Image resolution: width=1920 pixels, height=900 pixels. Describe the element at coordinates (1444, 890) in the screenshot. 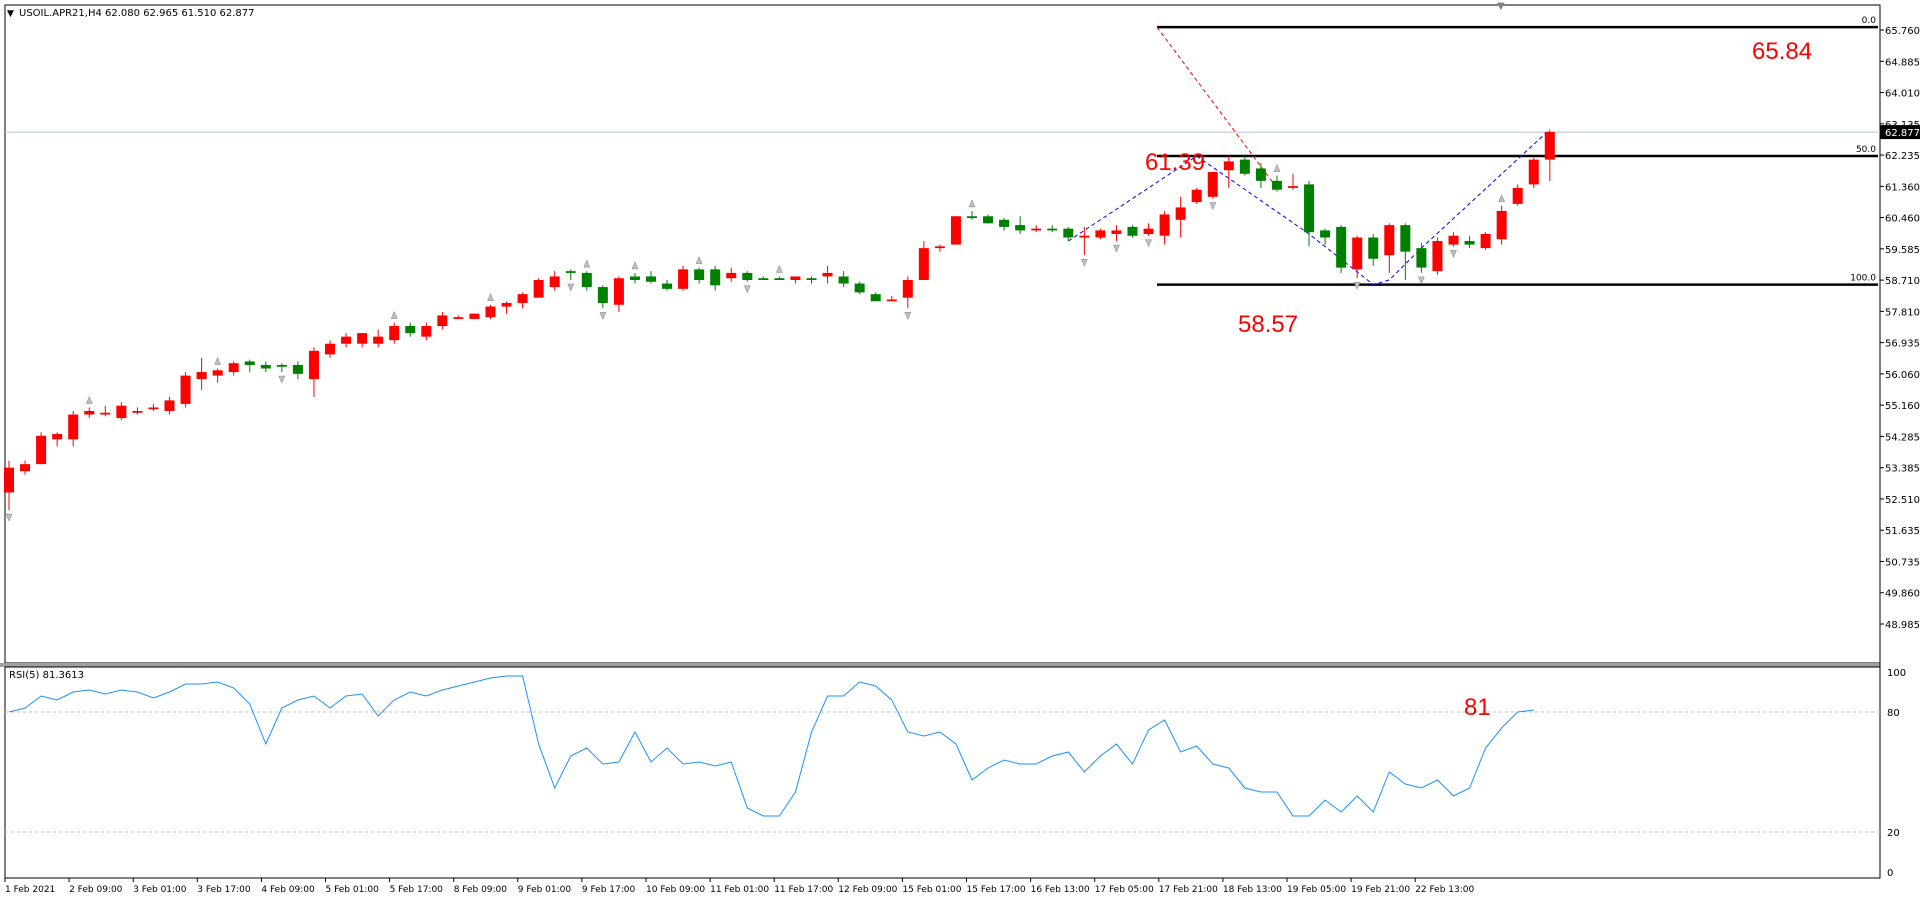

I see `time-label: 22 Feb 13:00` at that location.